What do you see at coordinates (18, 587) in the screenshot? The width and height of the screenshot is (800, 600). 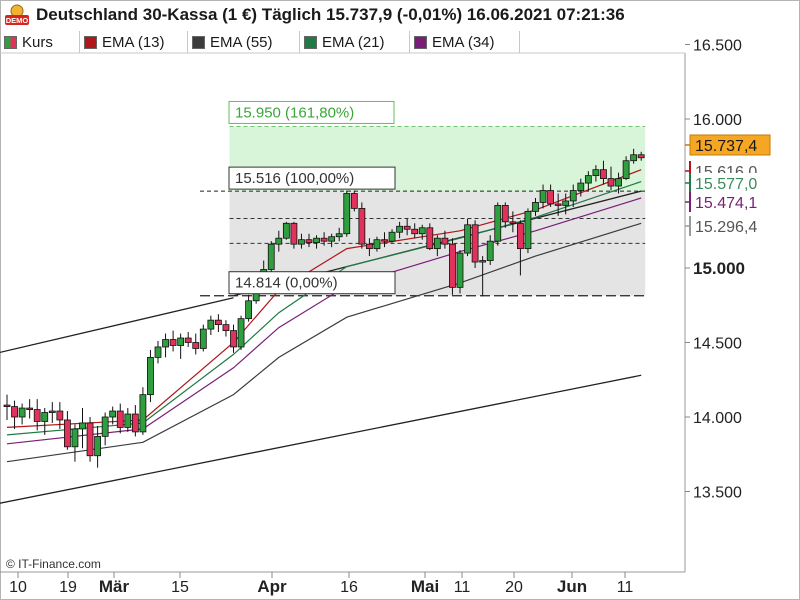 I see `x-tick-label: 10` at bounding box center [18, 587].